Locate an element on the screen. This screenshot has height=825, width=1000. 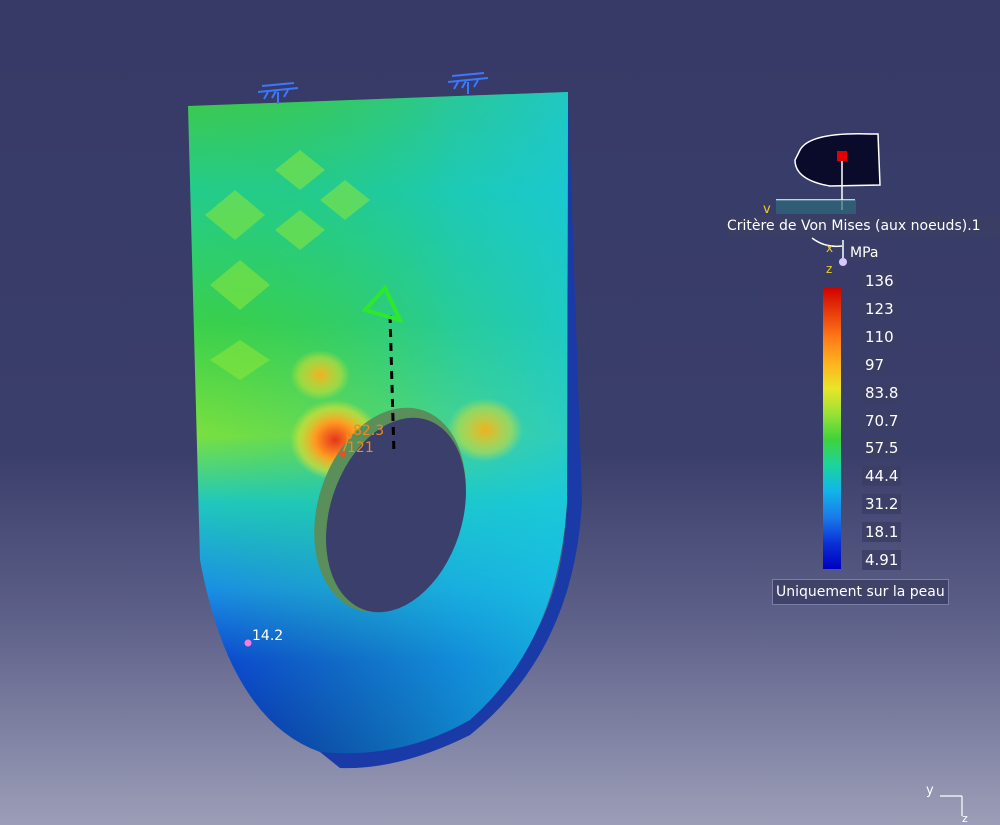
legend-tick: 83.8 is located at coordinates (882, 392).